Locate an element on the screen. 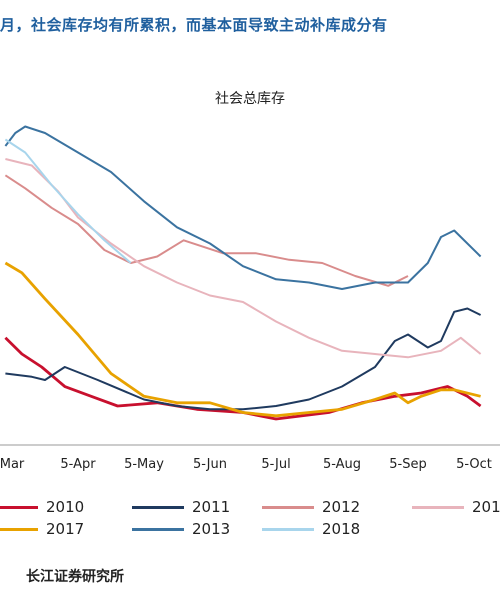  x-tick-label: 5-Jun is located at coordinates (210, 464).